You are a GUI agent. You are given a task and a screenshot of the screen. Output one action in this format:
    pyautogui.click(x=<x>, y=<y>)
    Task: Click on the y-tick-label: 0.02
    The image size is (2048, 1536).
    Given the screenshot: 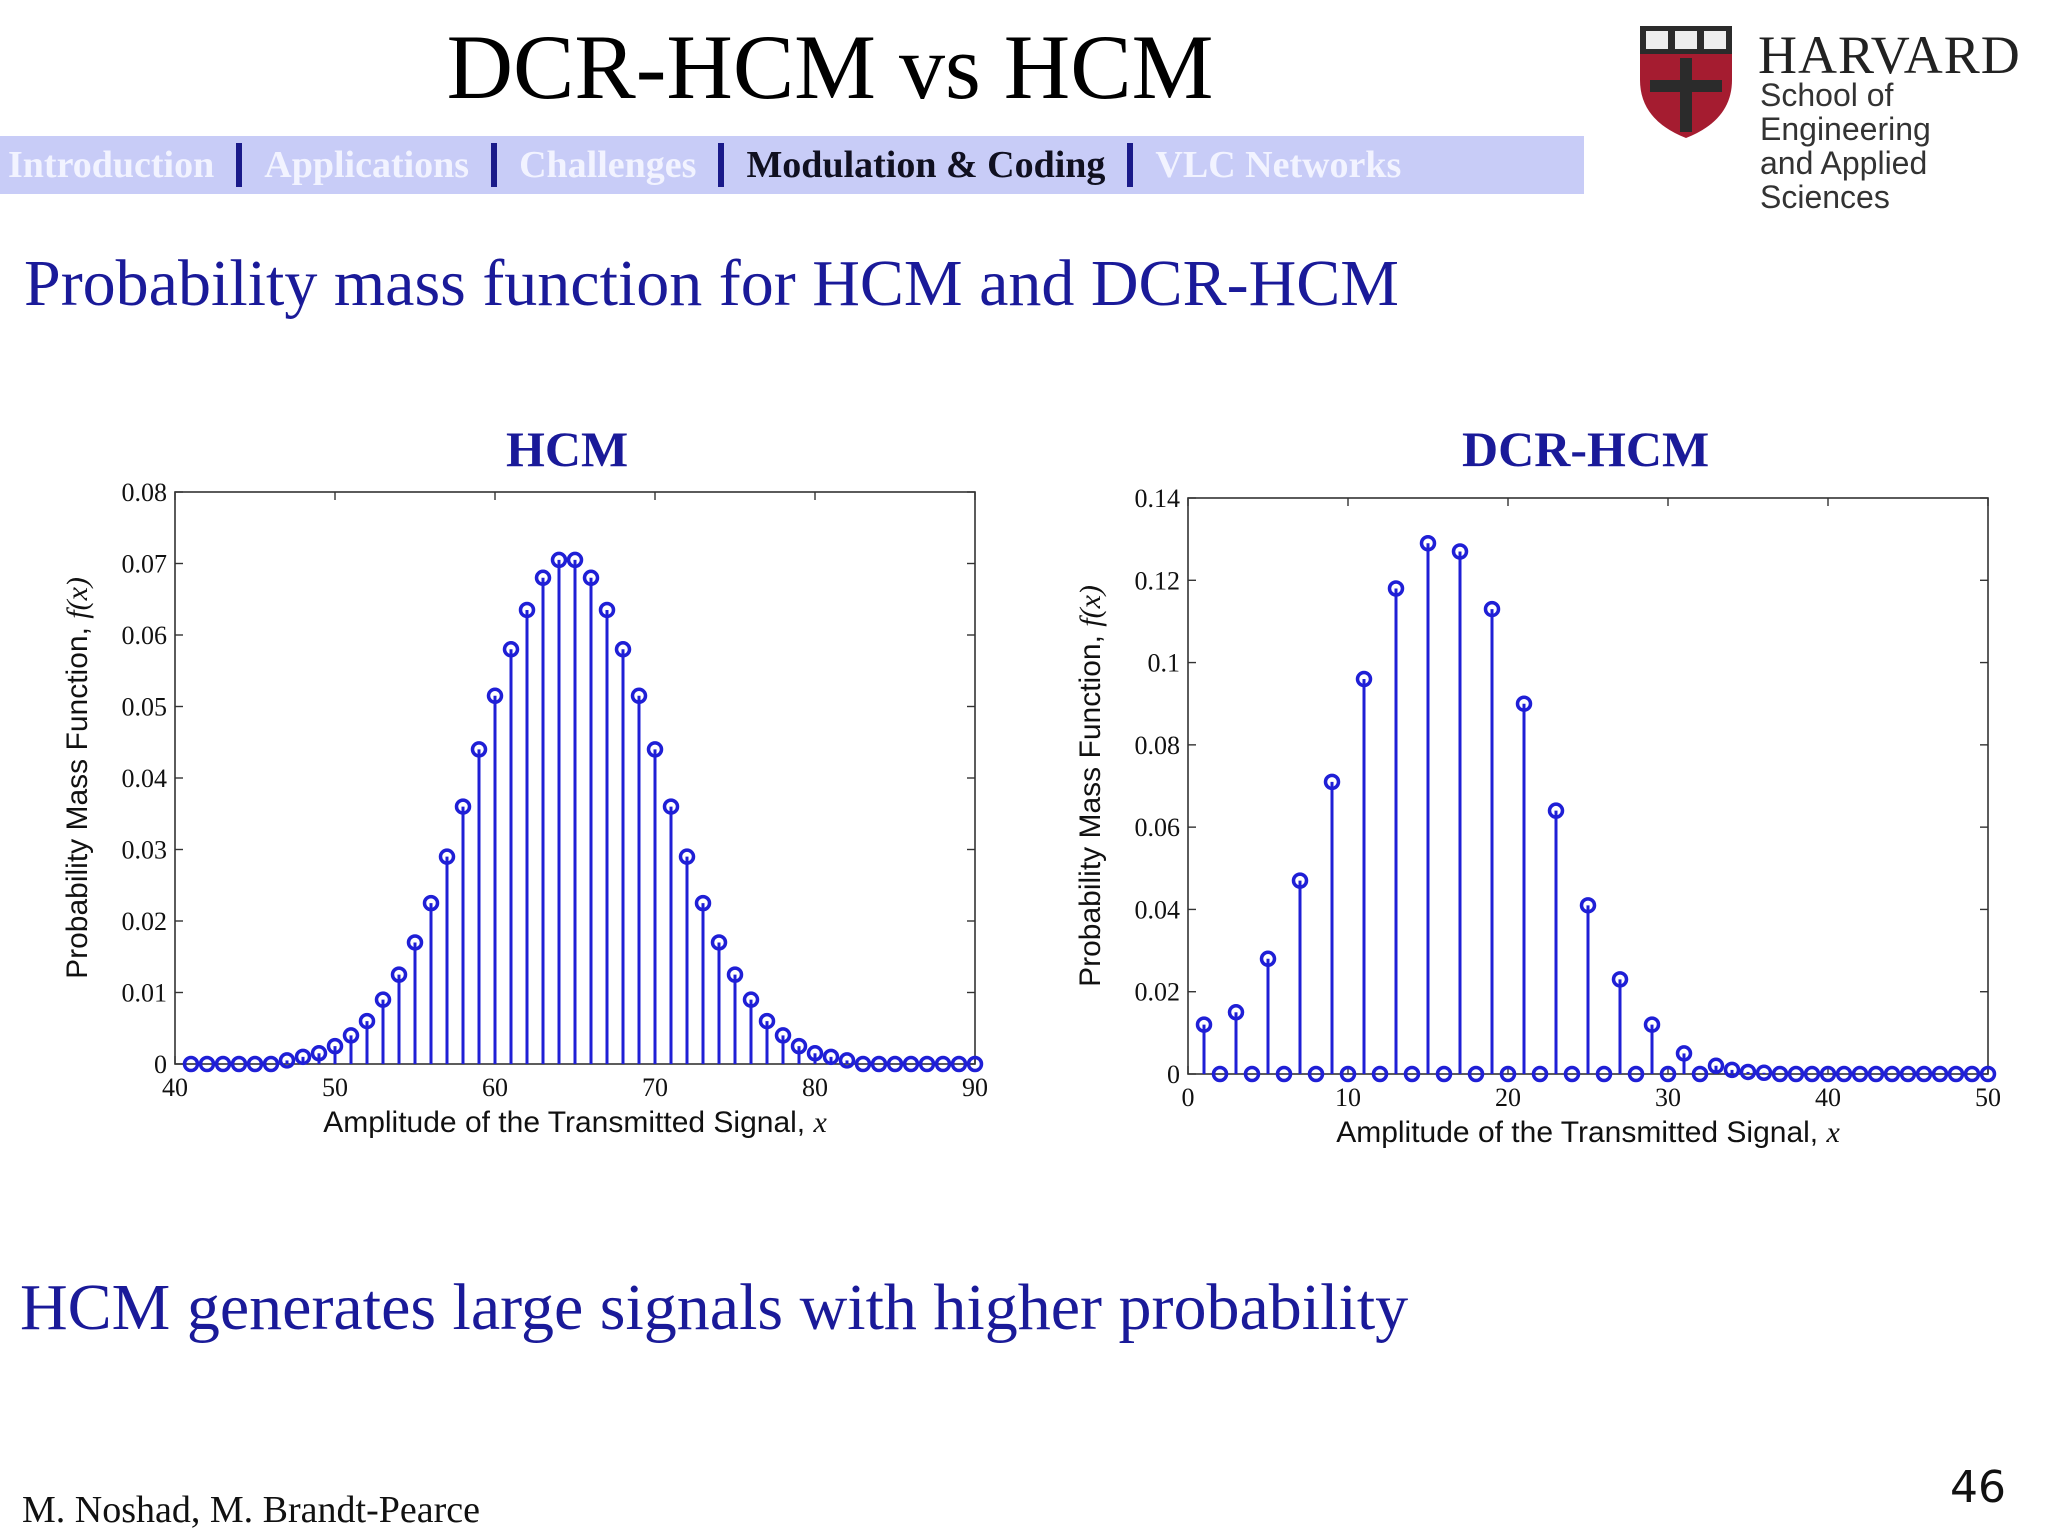 What is the action you would take?
    pyautogui.click(x=1158, y=992)
    